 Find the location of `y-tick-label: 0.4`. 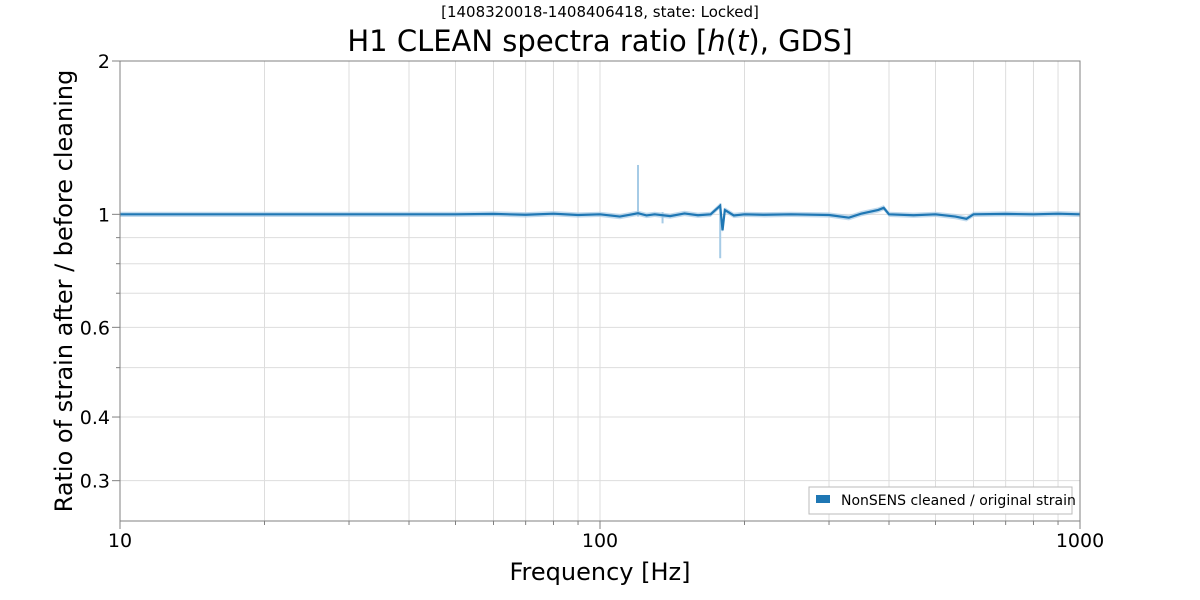

y-tick-label: 0.4 is located at coordinates (95, 418).